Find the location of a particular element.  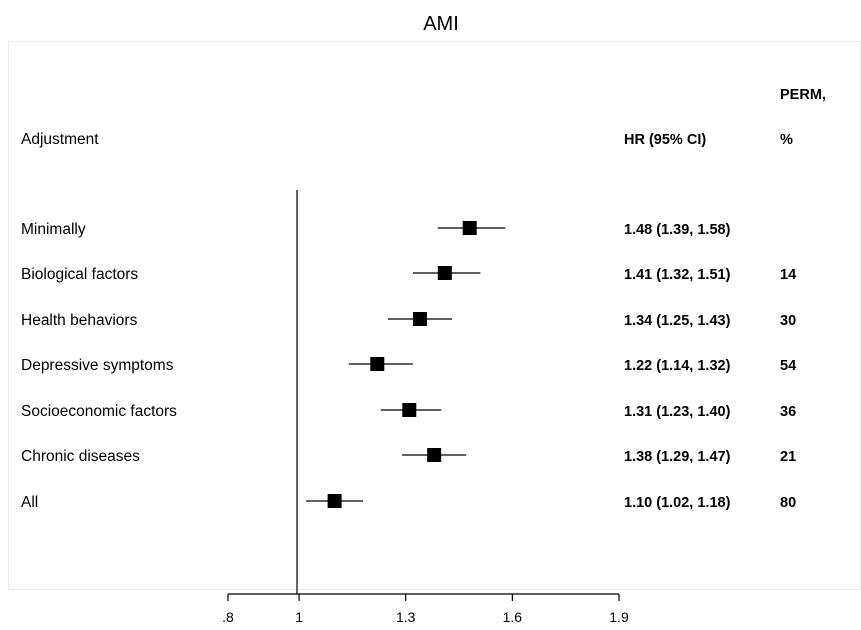

row-label: Socioeconomic factors is located at coordinates (99, 411).